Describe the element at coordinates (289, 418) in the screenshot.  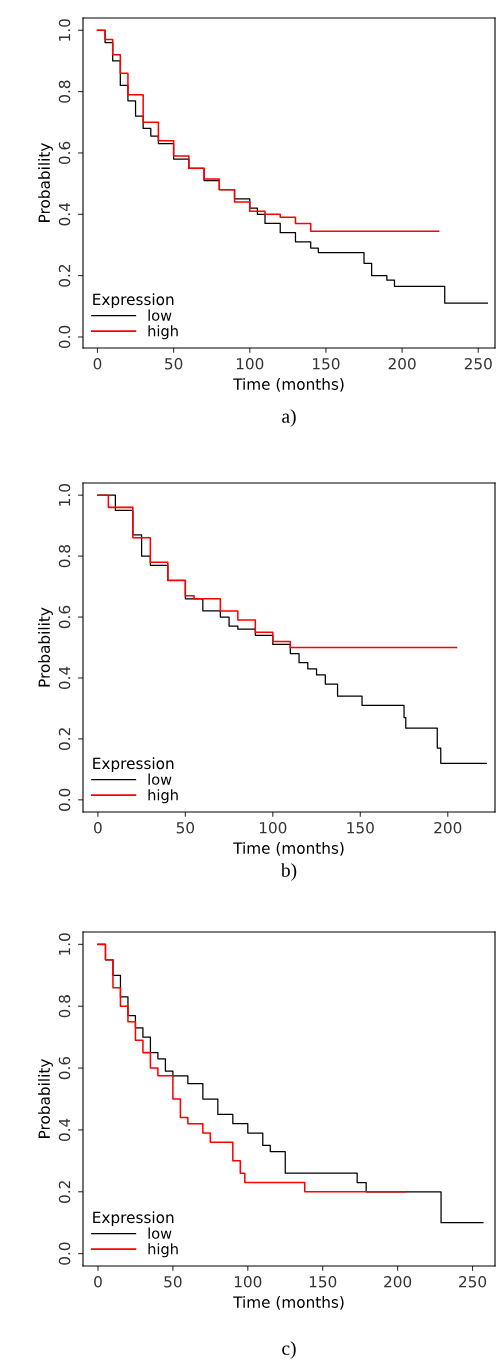
I see `text: a)` at that location.